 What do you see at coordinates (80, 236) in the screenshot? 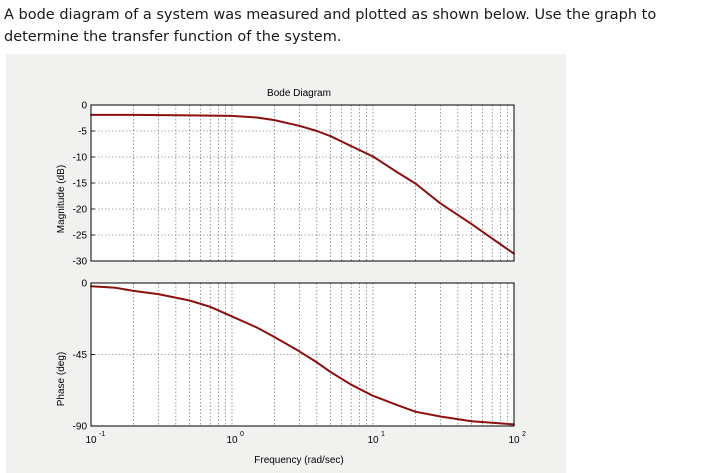
I see `magnitude-y-tick-label: -25` at bounding box center [80, 236].